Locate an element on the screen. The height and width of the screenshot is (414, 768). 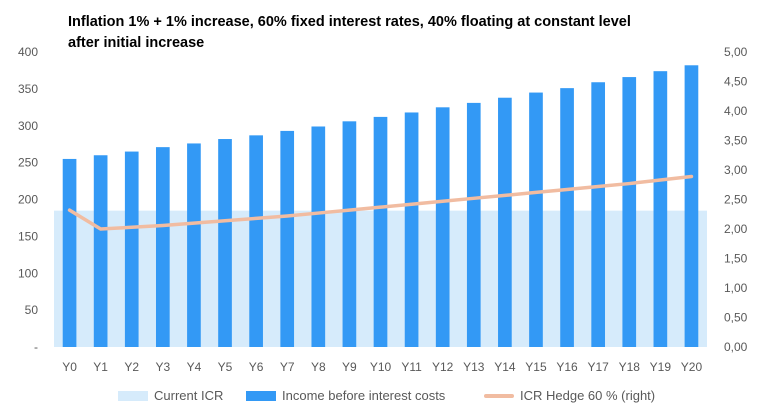
bar-income-y13 is located at coordinates (473, 224).